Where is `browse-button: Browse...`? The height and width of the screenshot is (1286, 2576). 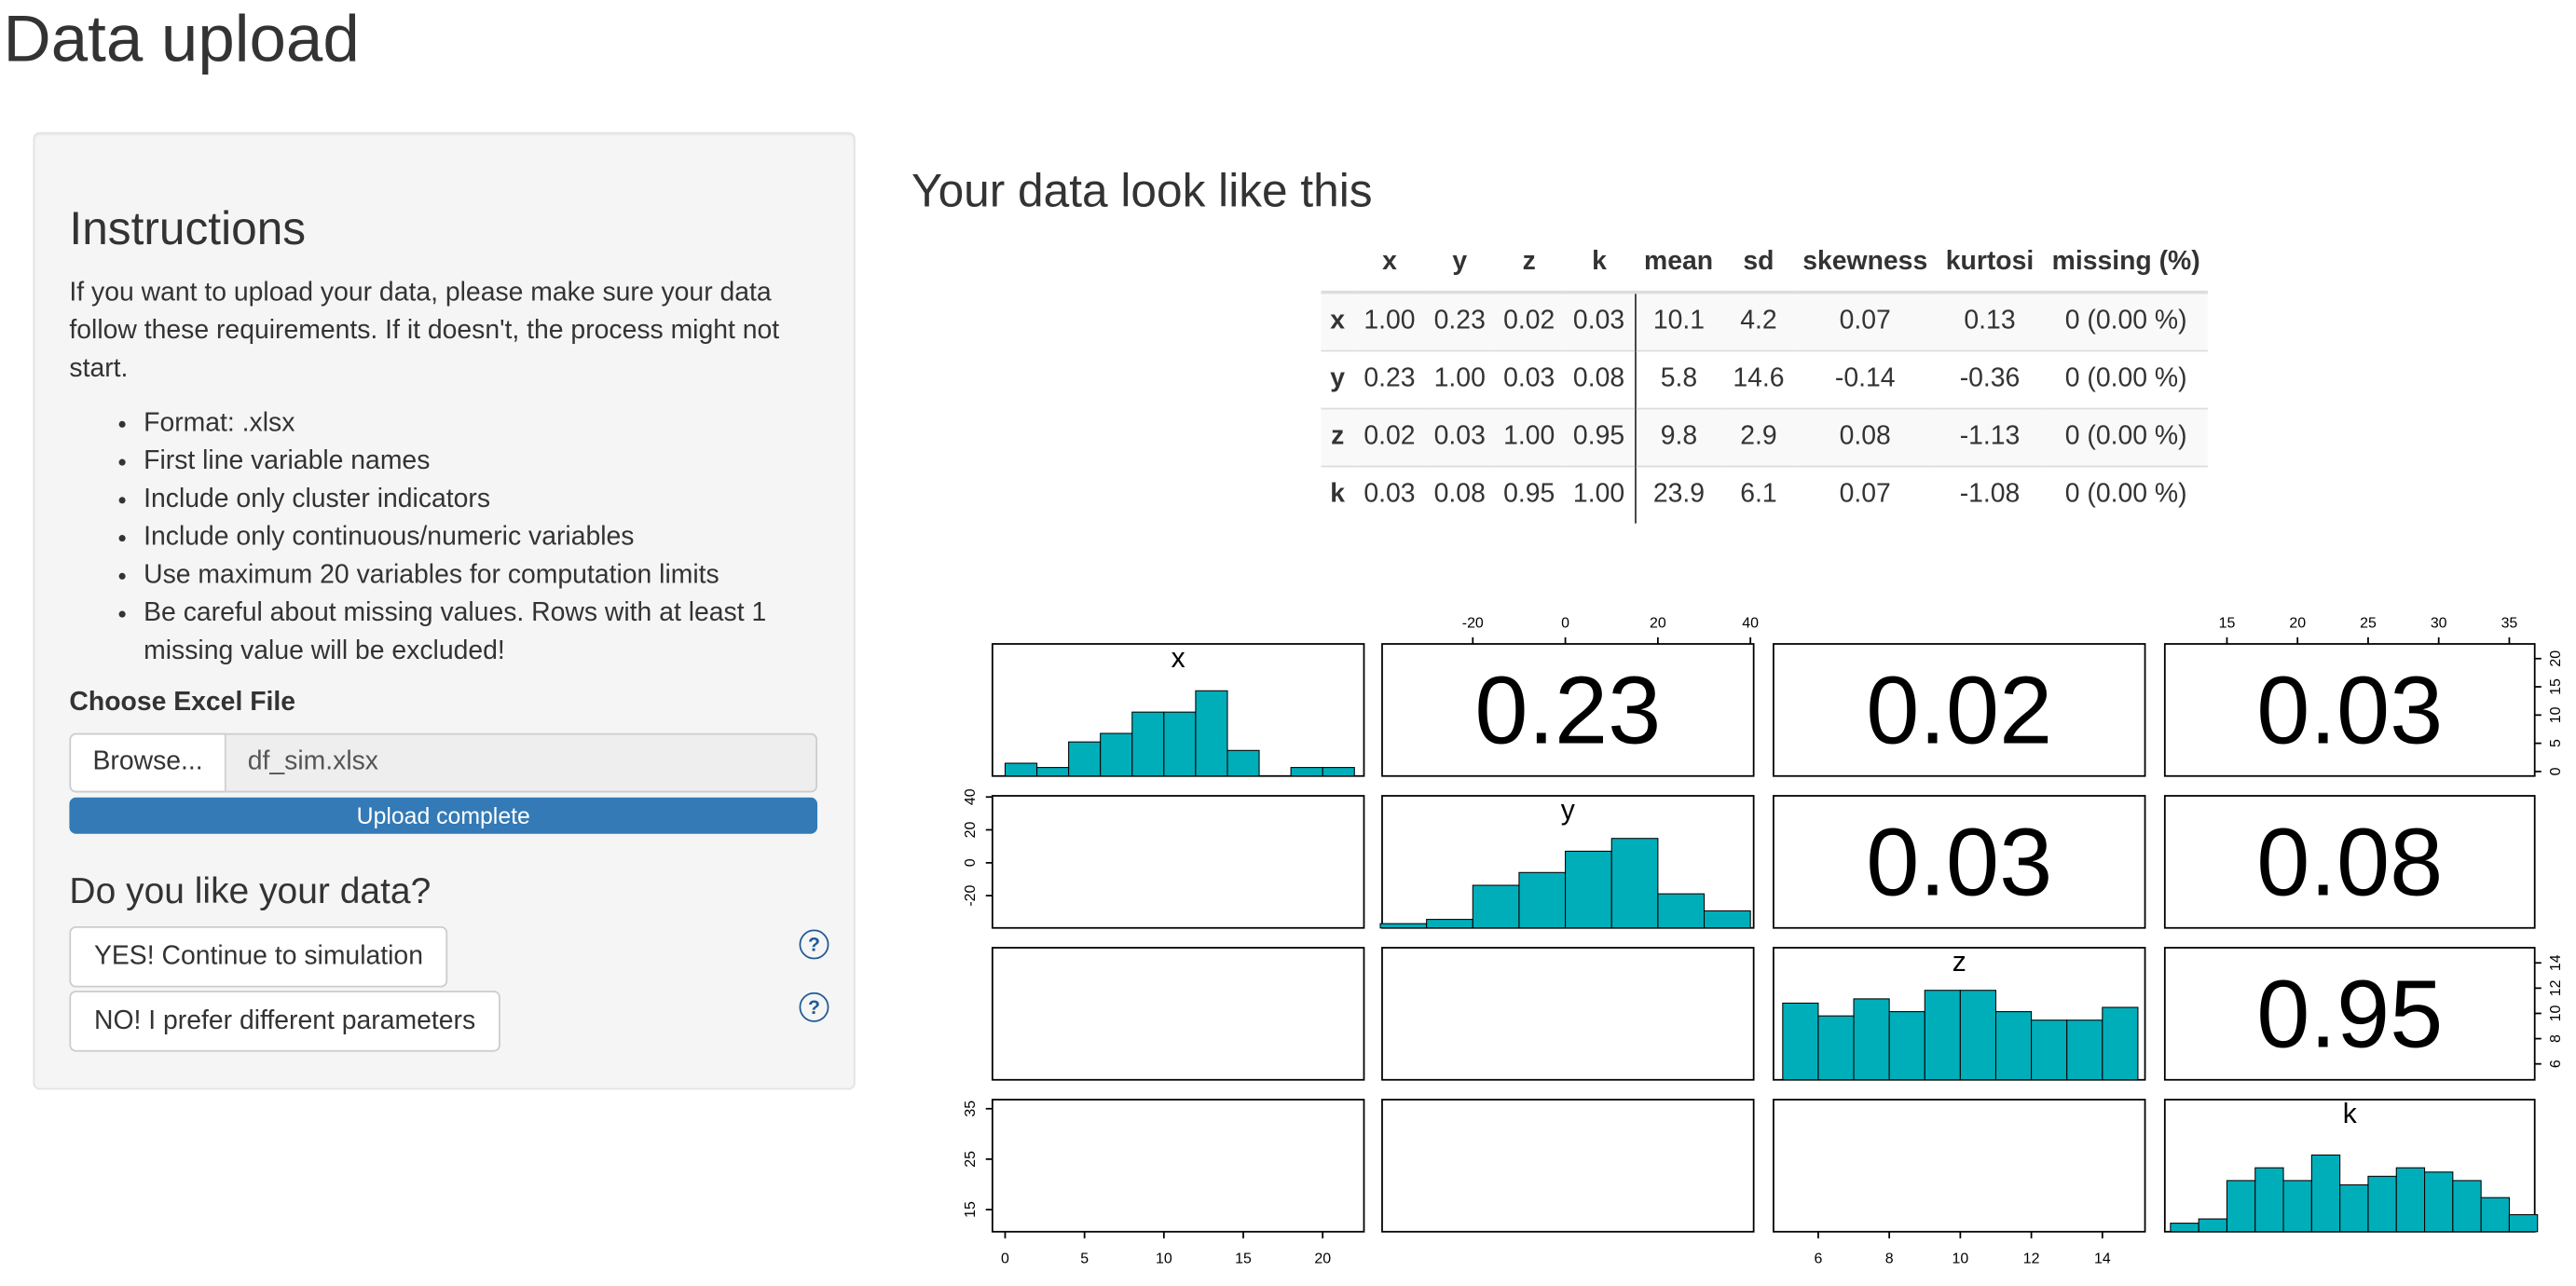 browse-button: Browse... is located at coordinates (147, 762).